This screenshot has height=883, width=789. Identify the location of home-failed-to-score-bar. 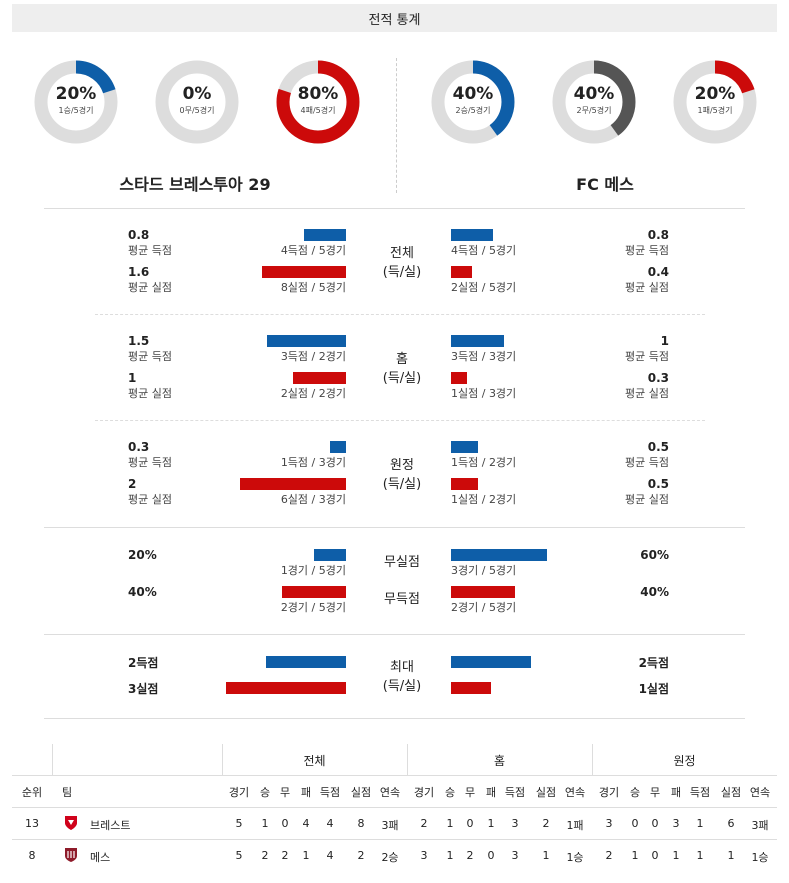
(314, 592).